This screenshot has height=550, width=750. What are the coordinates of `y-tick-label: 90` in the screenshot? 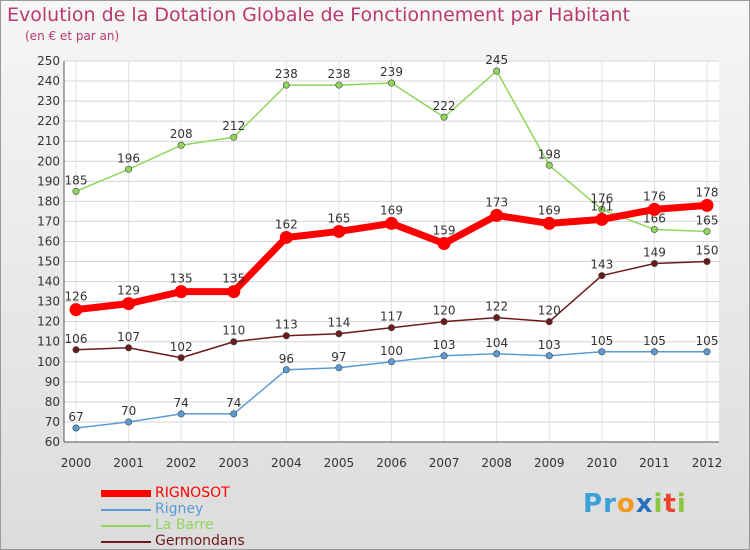 It's located at (52, 382).